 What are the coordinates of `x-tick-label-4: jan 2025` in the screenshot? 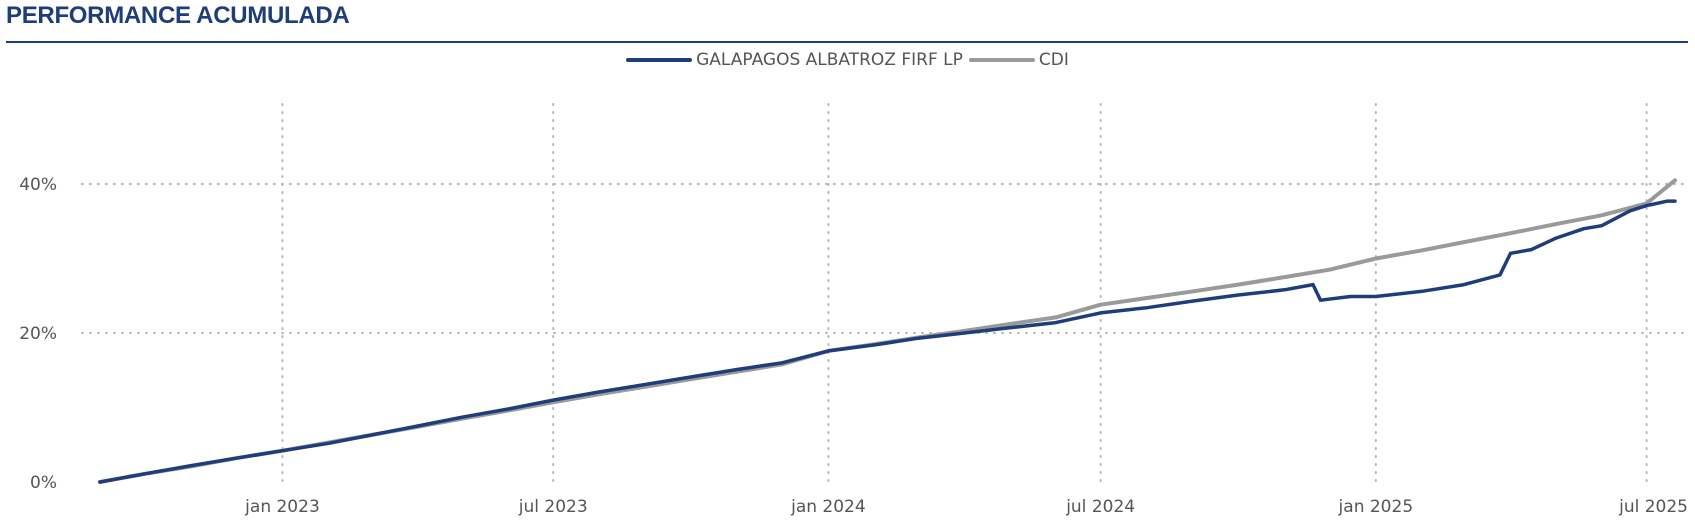 It's located at (1376, 507).